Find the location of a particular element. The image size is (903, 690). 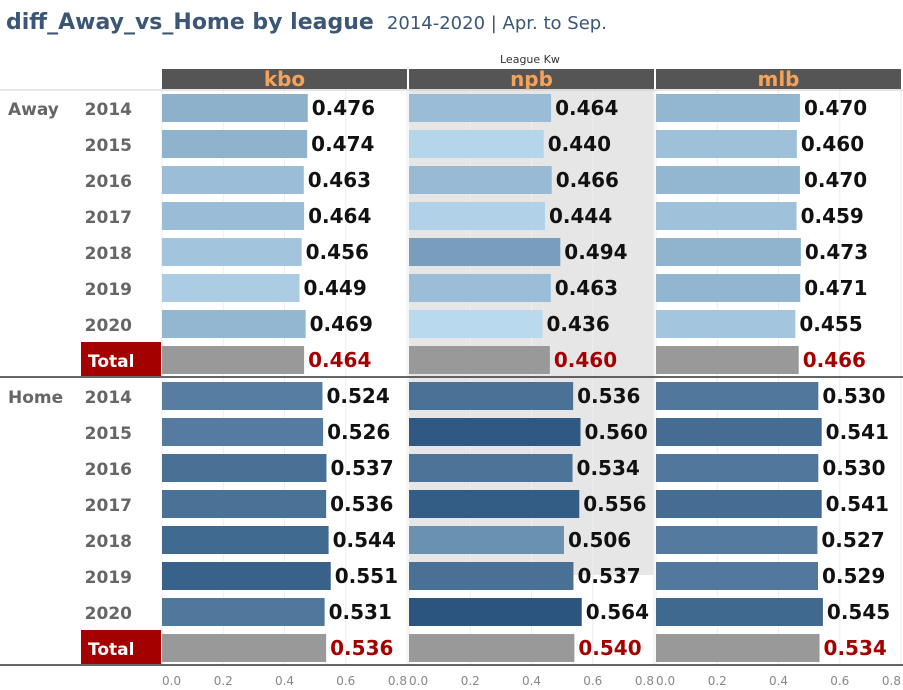

bar-value-label: 0.564 is located at coordinates (617, 612).